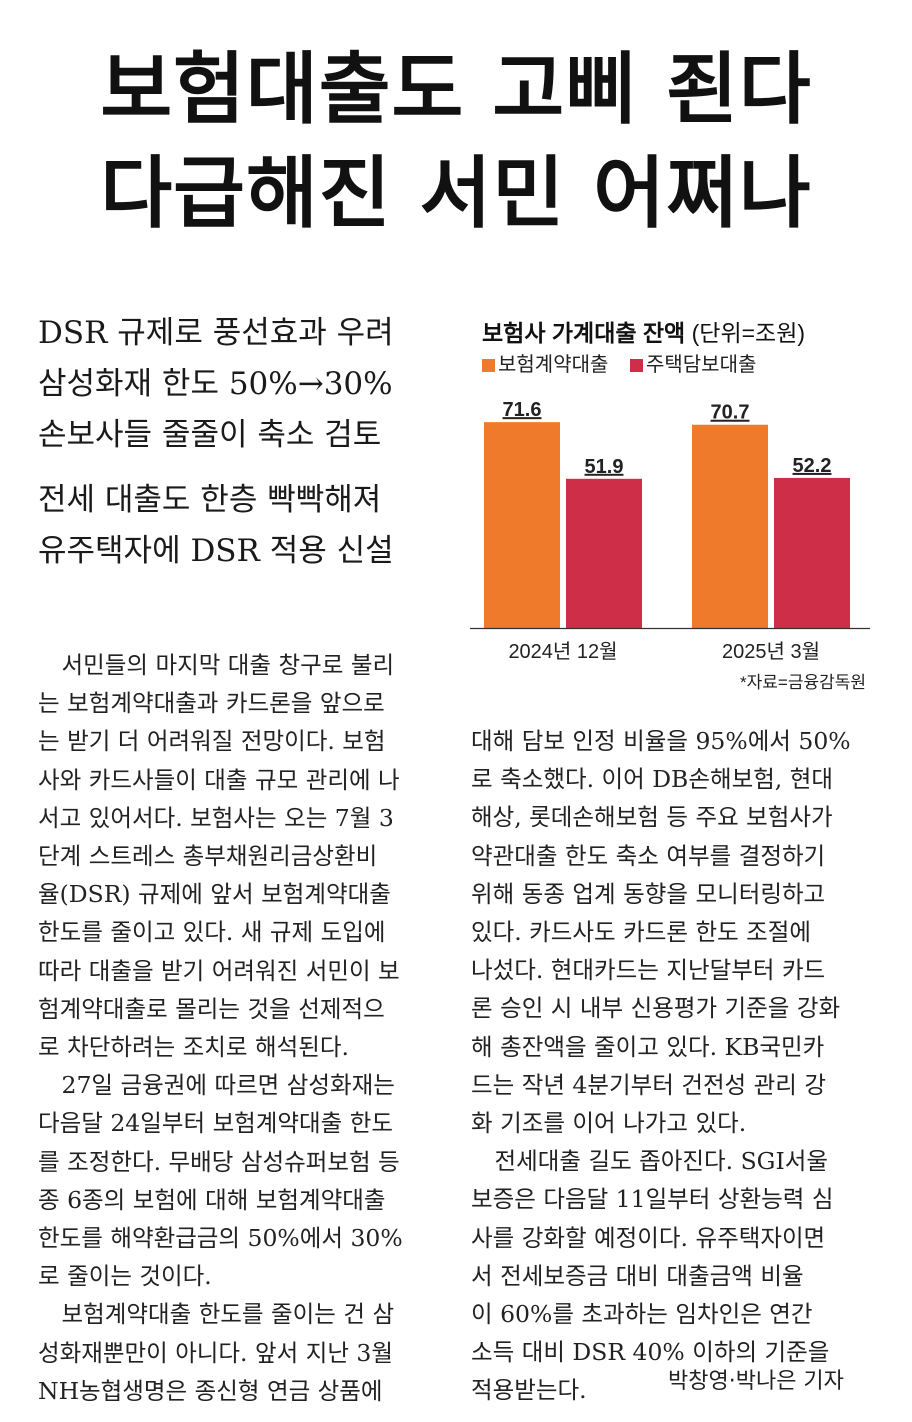 This screenshot has width=912, height=1422. I want to click on article-line: 사와 카드사들이 대출 규모 관리에 나, so click(219, 779).